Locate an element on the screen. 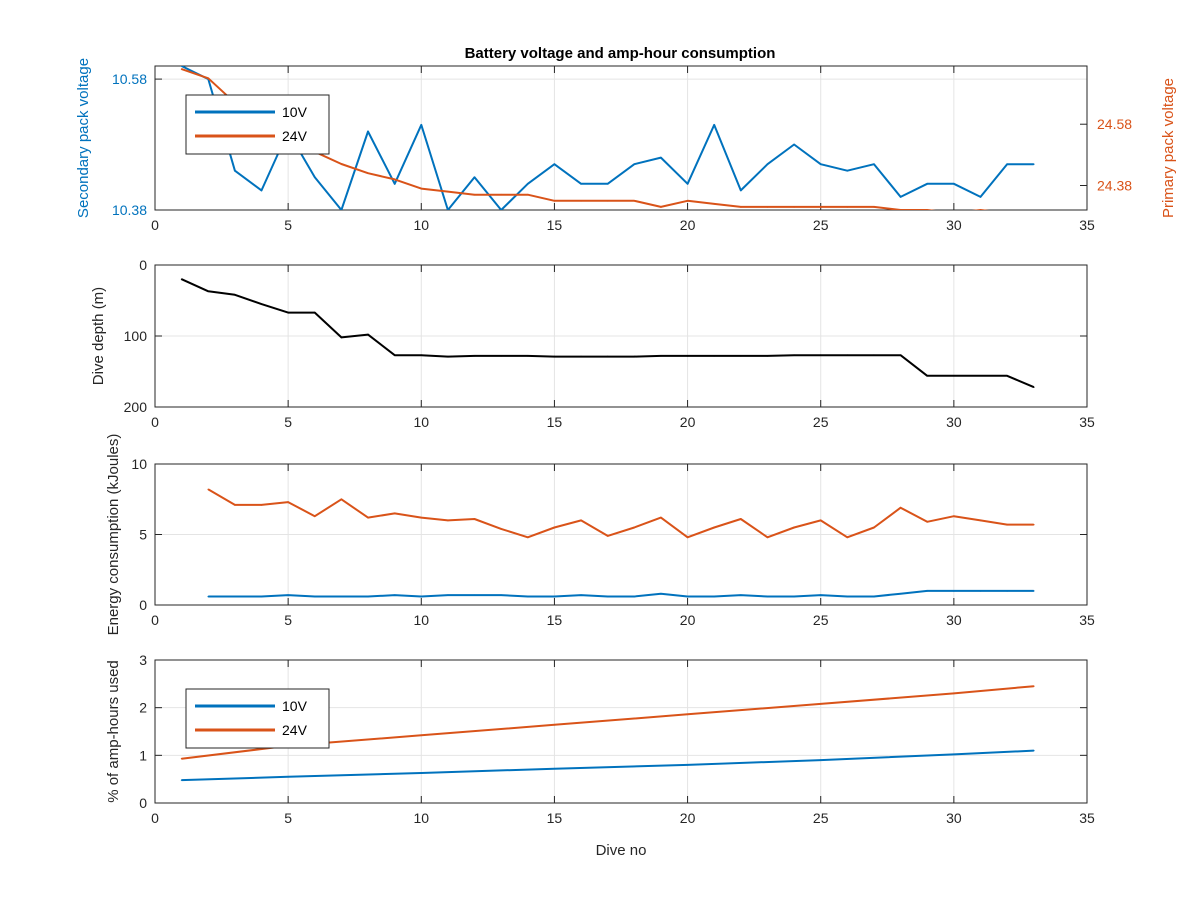 This screenshot has width=1200, height=900. y-tick-label: 2 is located at coordinates (143, 708).